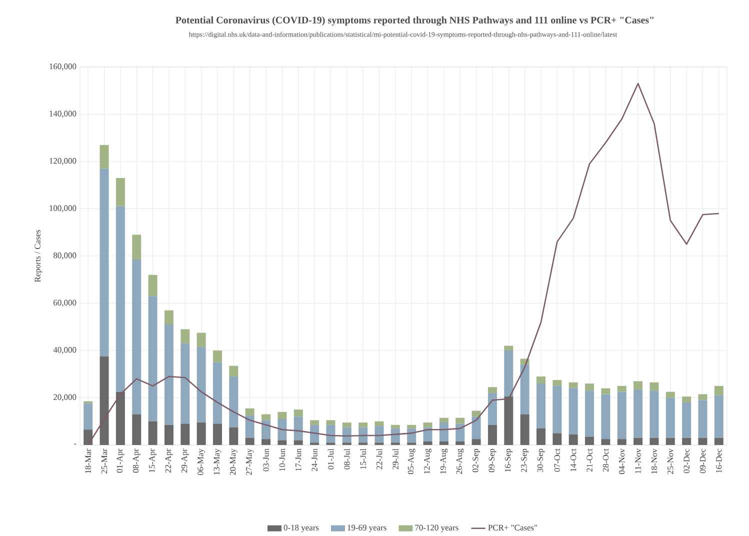 Image resolution: width=749 pixels, height=536 pixels. What do you see at coordinates (654, 461) in the screenshot?
I see `x-tick-label: 18-Nov` at bounding box center [654, 461].